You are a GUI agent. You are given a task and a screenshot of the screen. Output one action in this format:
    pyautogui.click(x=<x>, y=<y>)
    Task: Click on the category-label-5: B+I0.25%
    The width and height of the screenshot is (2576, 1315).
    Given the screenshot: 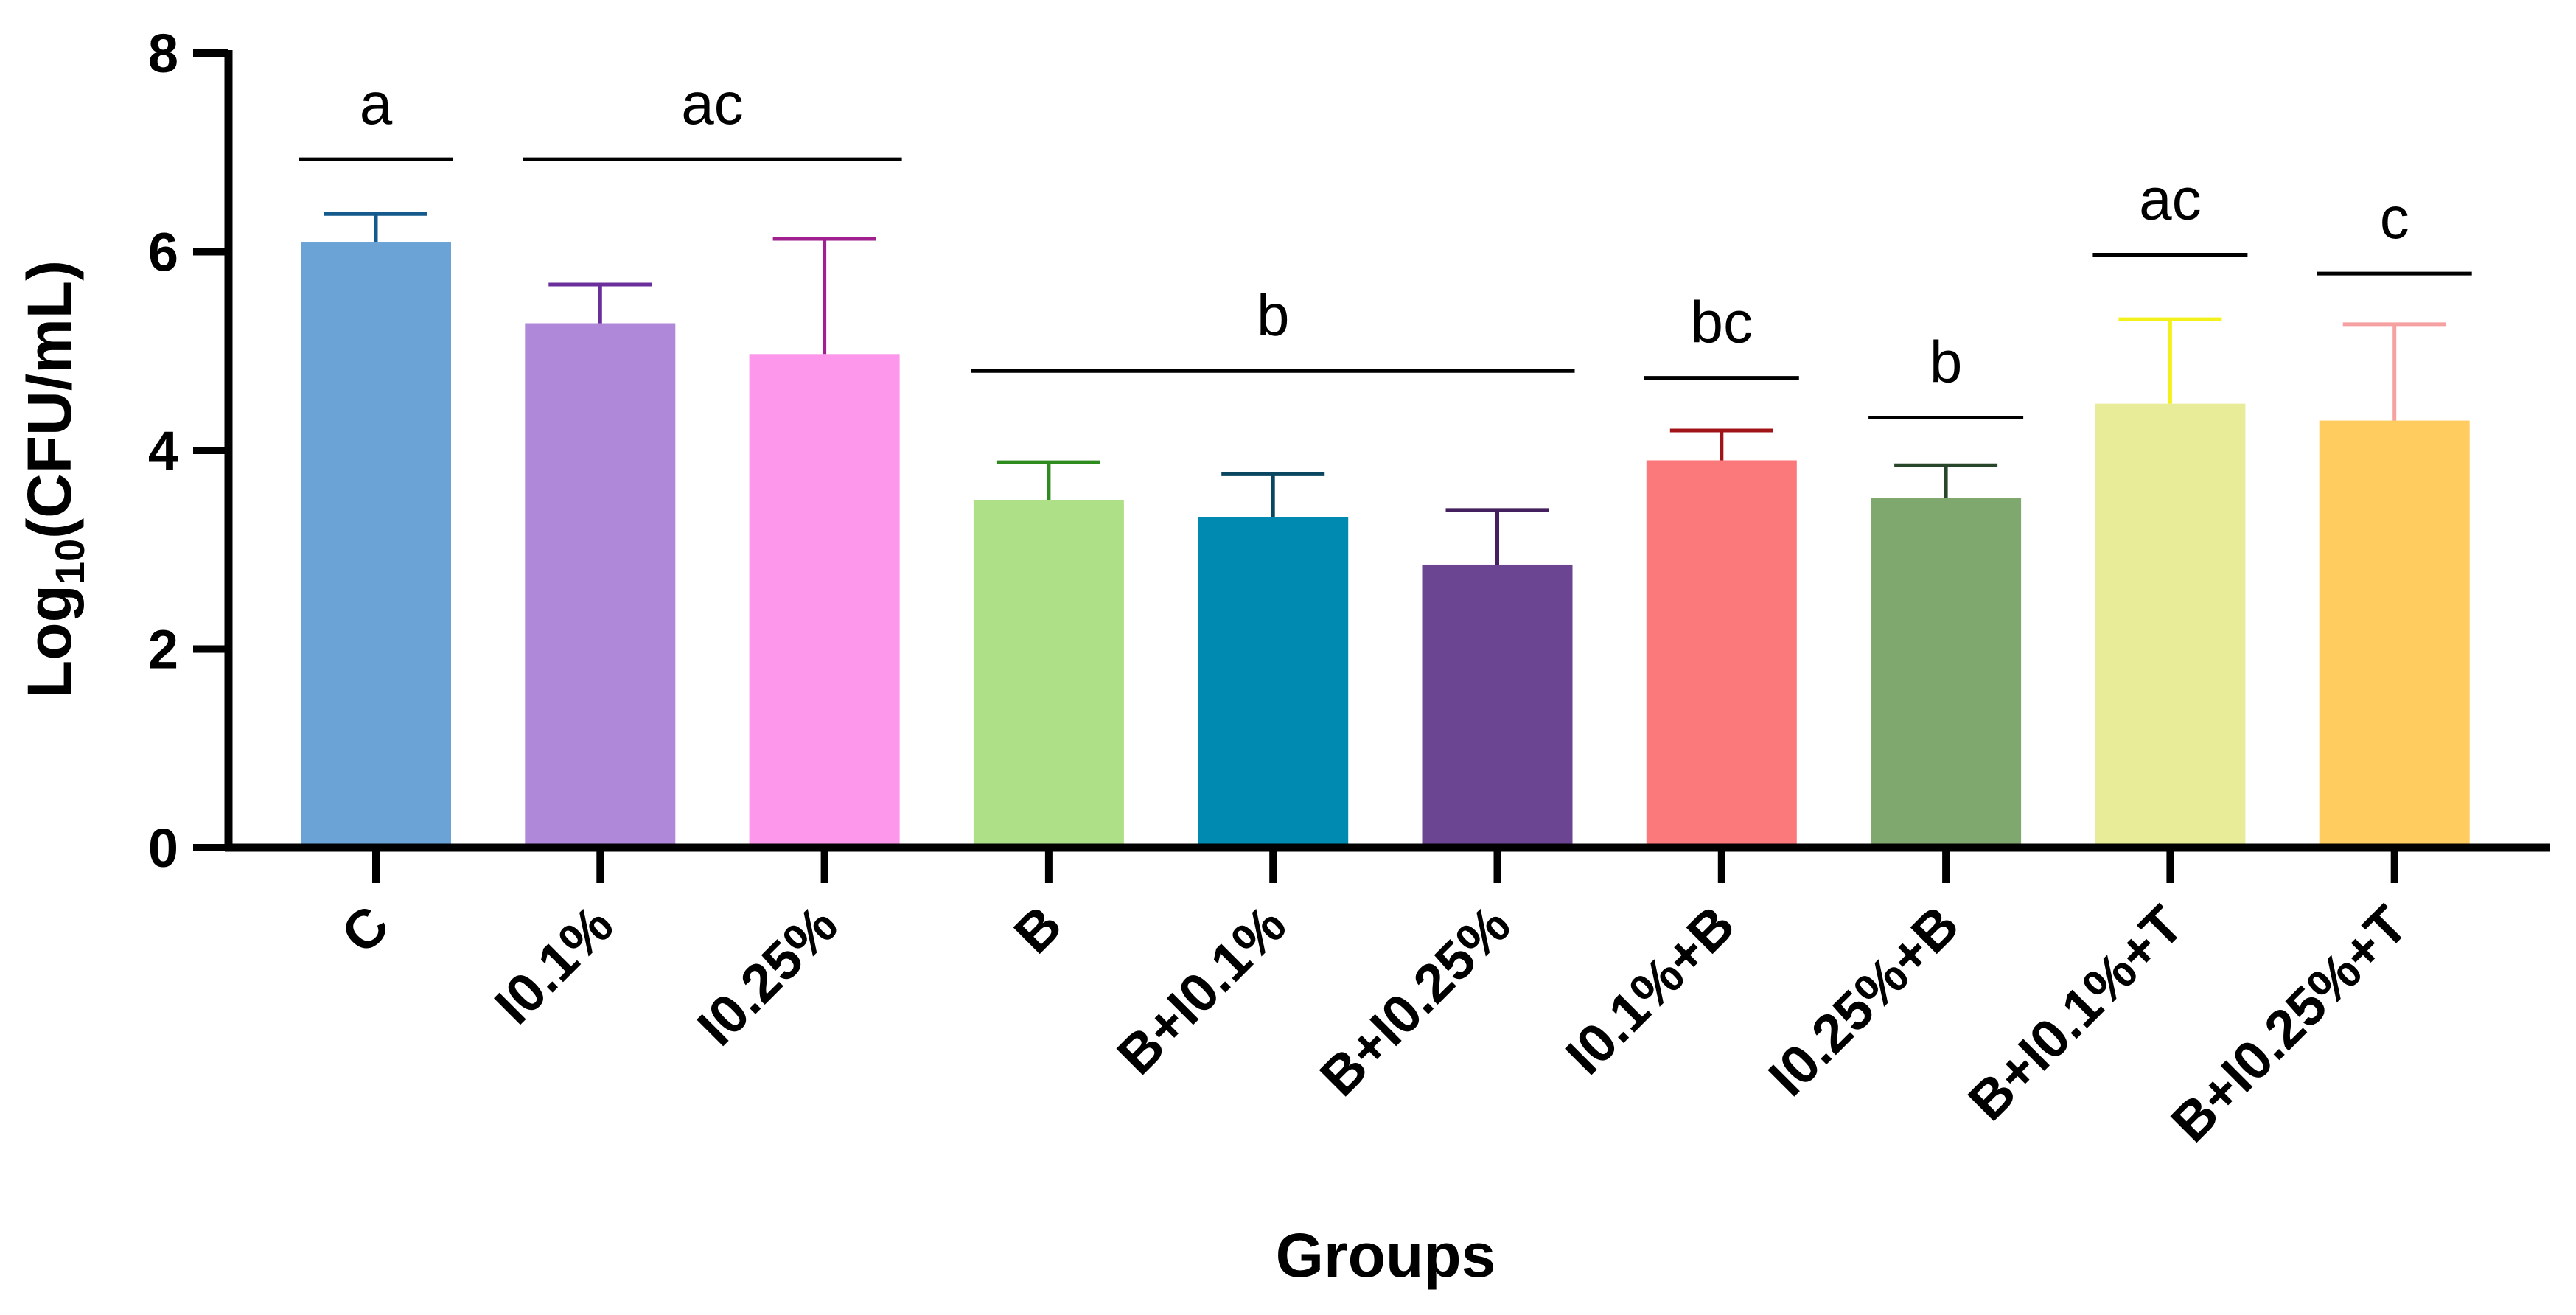 What is the action you would take?
    pyautogui.click(x=1415, y=1001)
    